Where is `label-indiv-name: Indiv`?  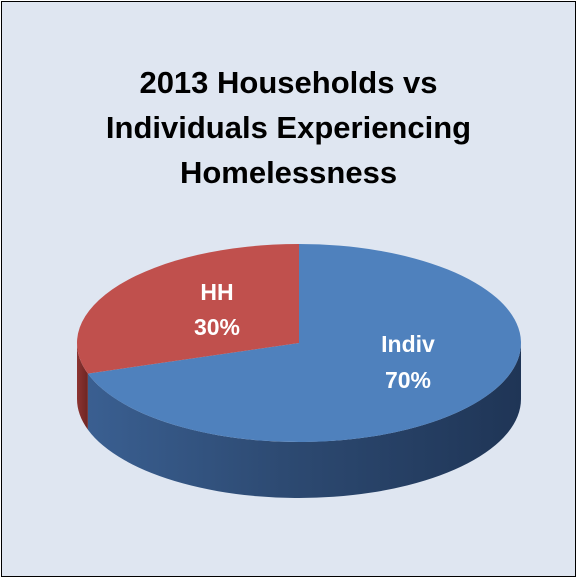 label-indiv-name: Indiv is located at coordinates (408, 344).